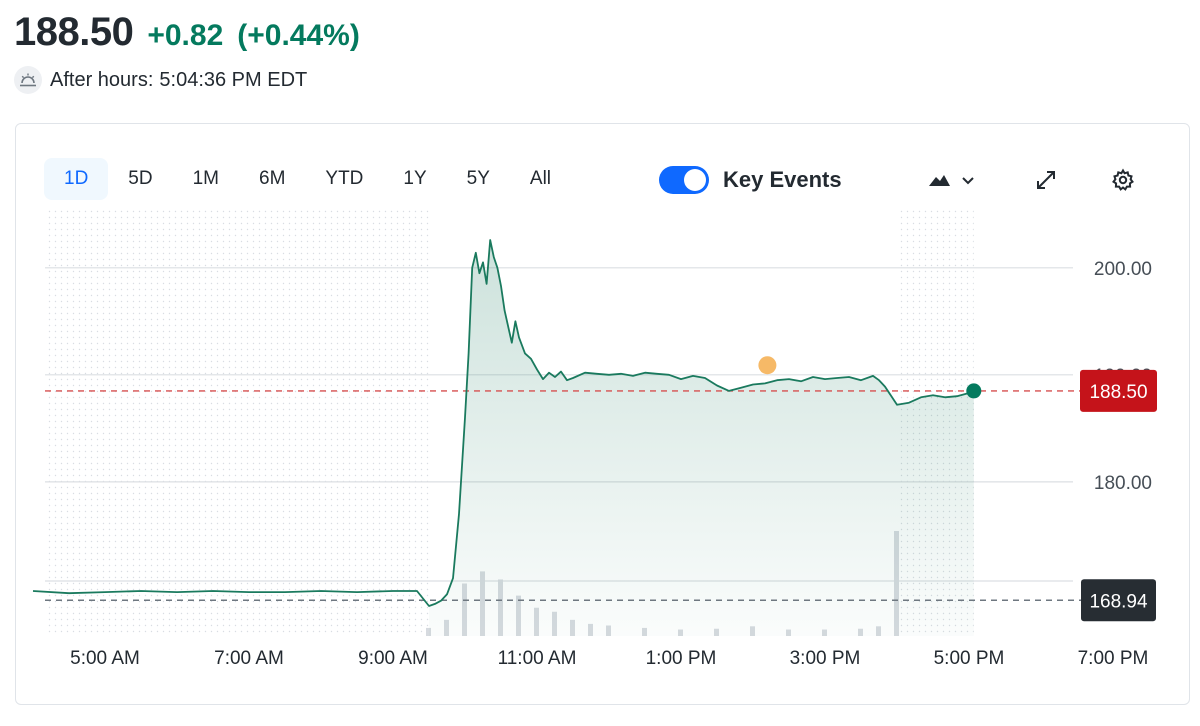 This screenshot has width=1200, height=726. Describe the element at coordinates (298, 35) in the screenshot. I see `price-change-percent: (+0.44%)` at that location.